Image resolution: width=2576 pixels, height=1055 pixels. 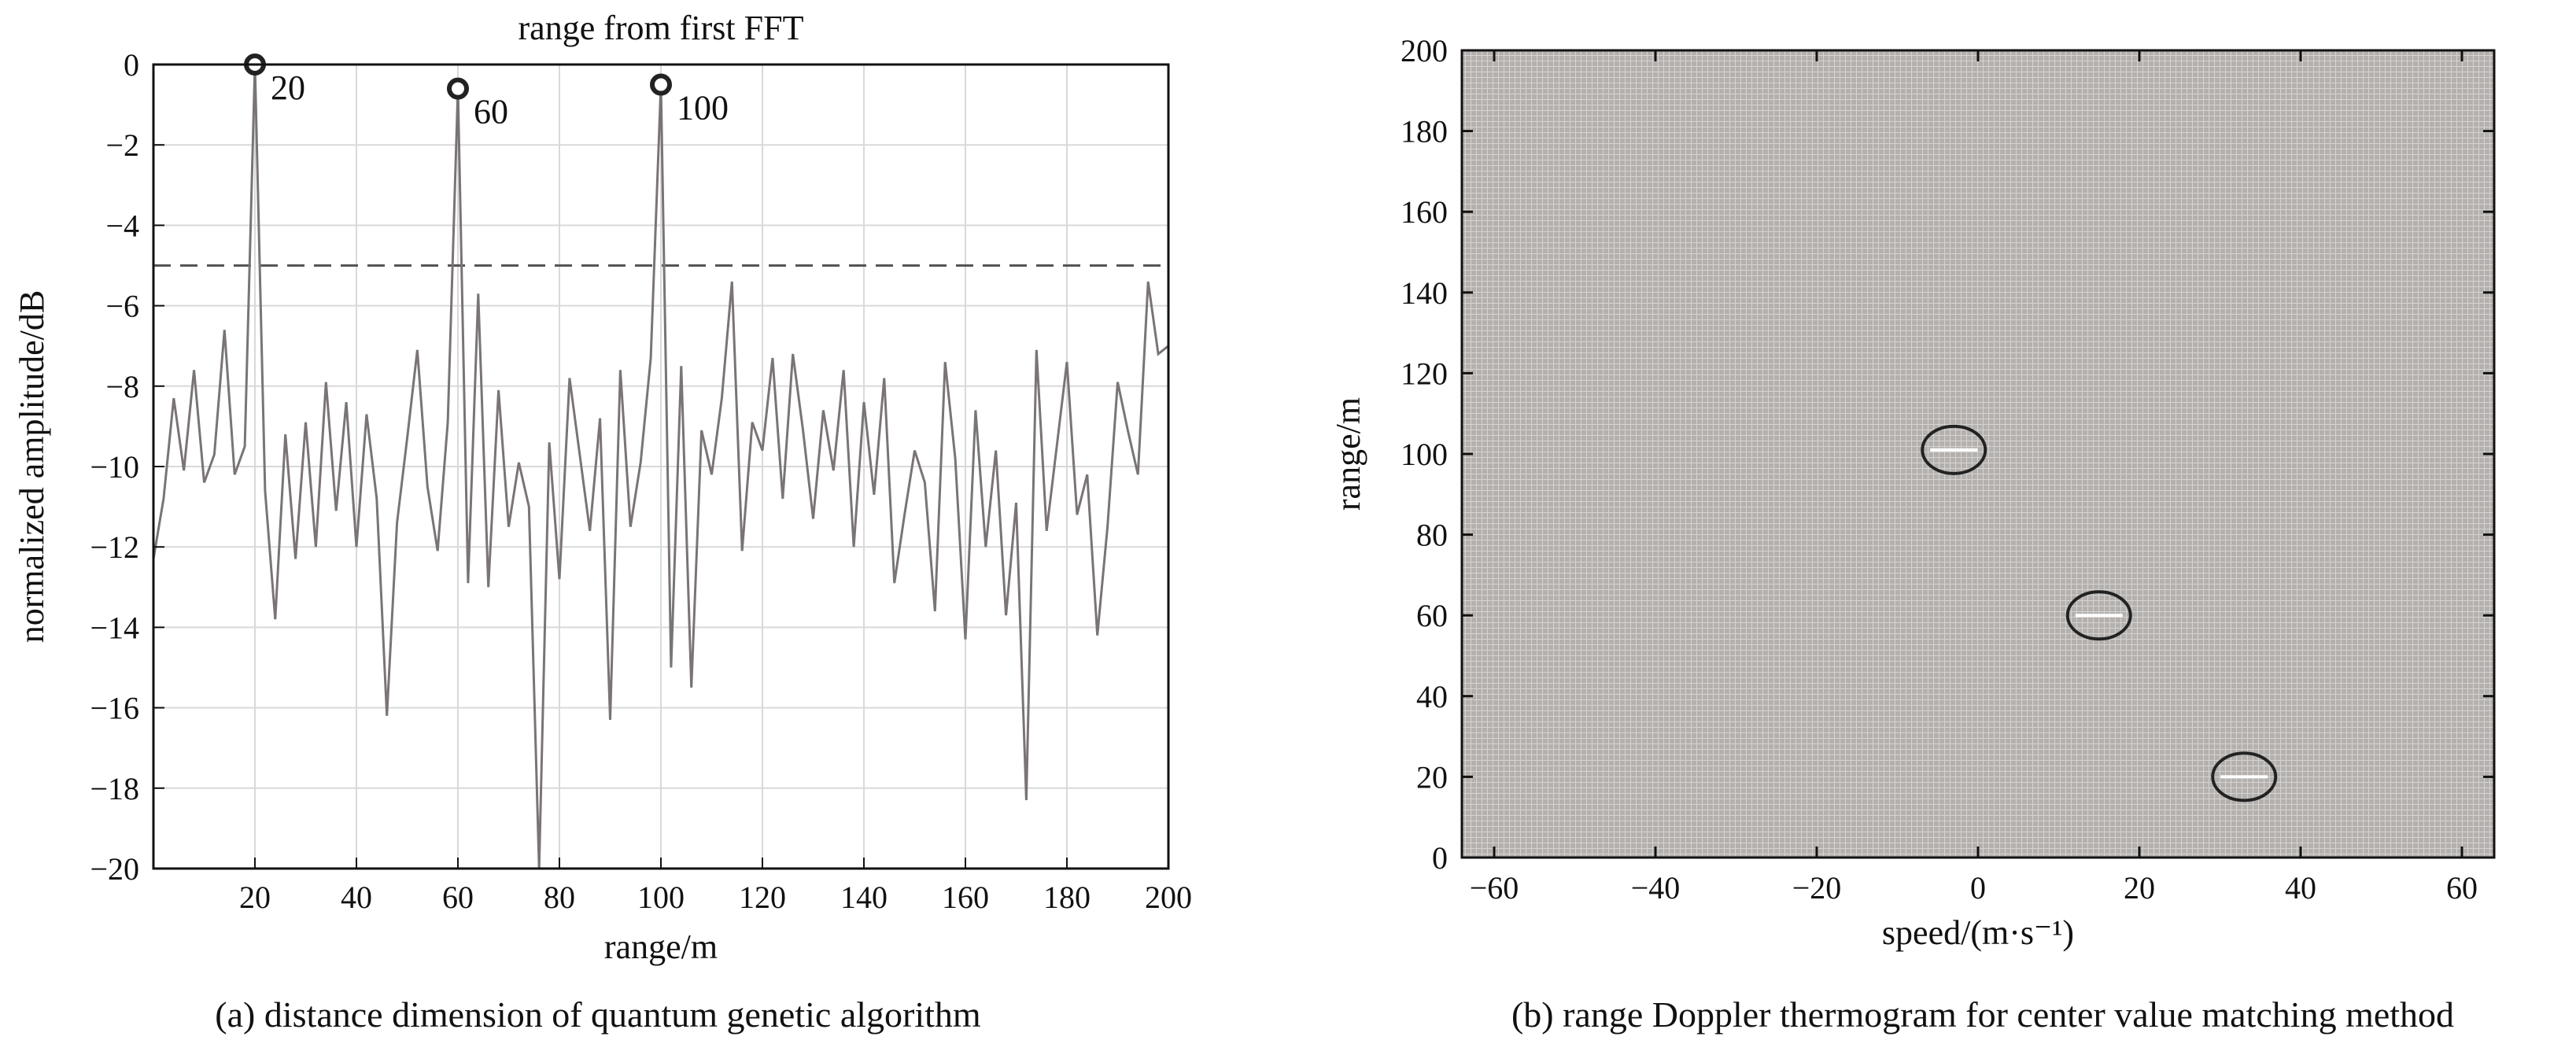 I want to click on peak-markers: 20 60 100, so click(x=487, y=92).